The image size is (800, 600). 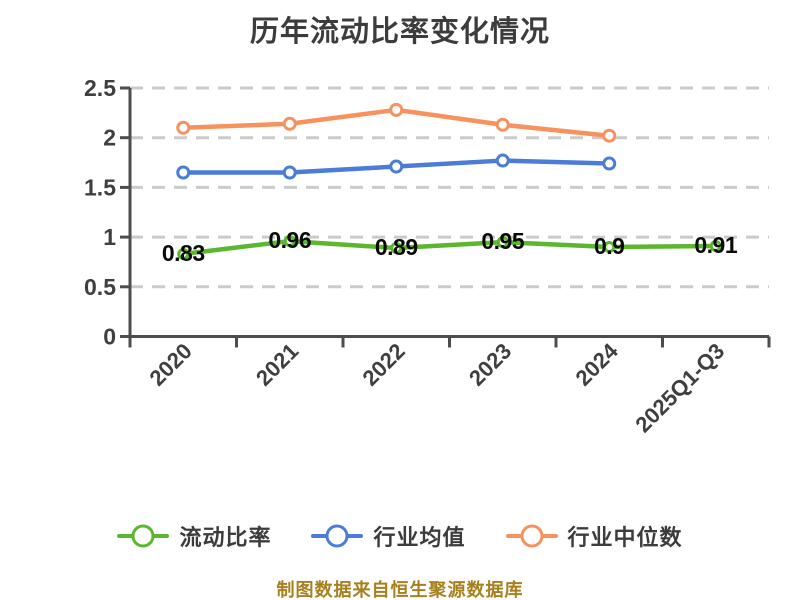 I want to click on y-tick-label: 1.5, so click(x=100, y=187).